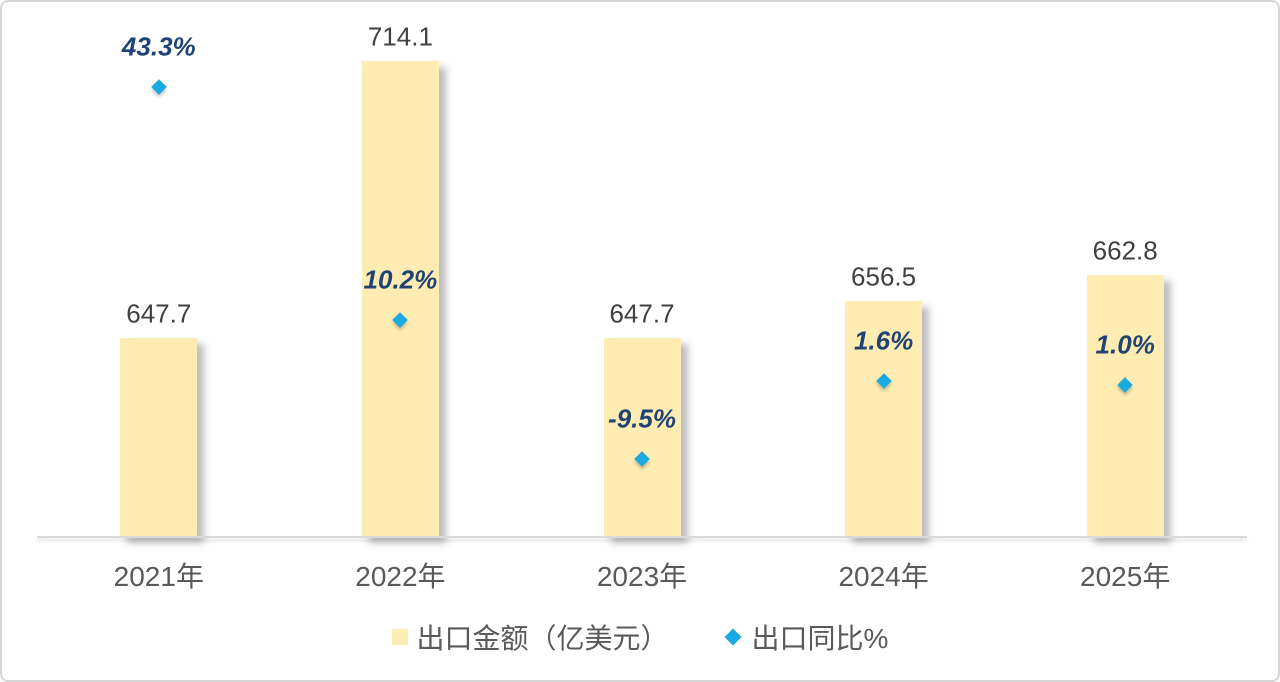 This screenshot has height=682, width=1280. Describe the element at coordinates (642, 418) in the screenshot. I see `yoy-percent-label: -9.5%` at that location.